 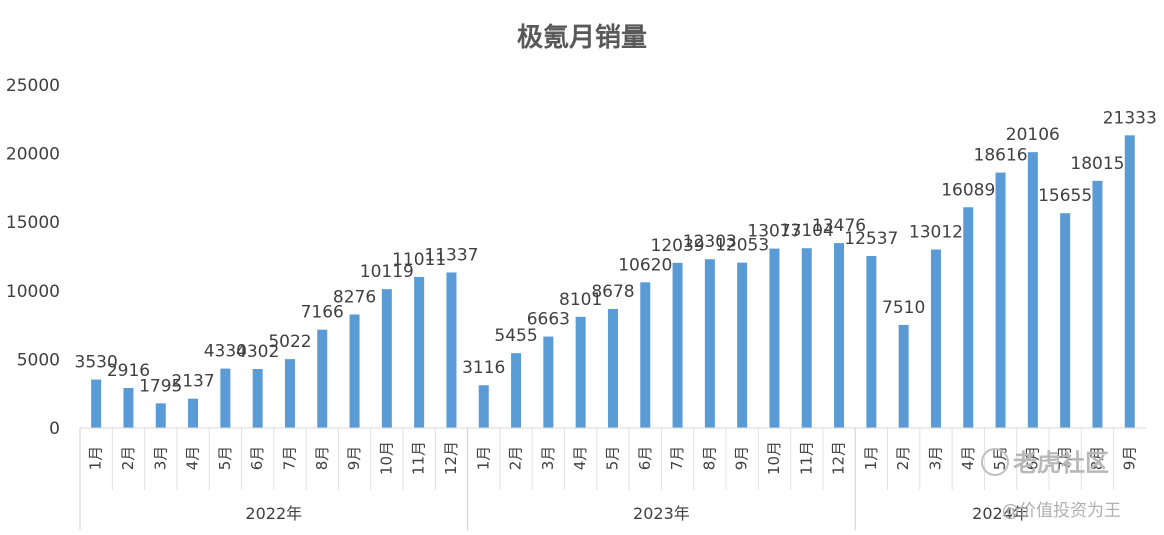 I want to click on data-label: 3116, so click(x=483, y=368).